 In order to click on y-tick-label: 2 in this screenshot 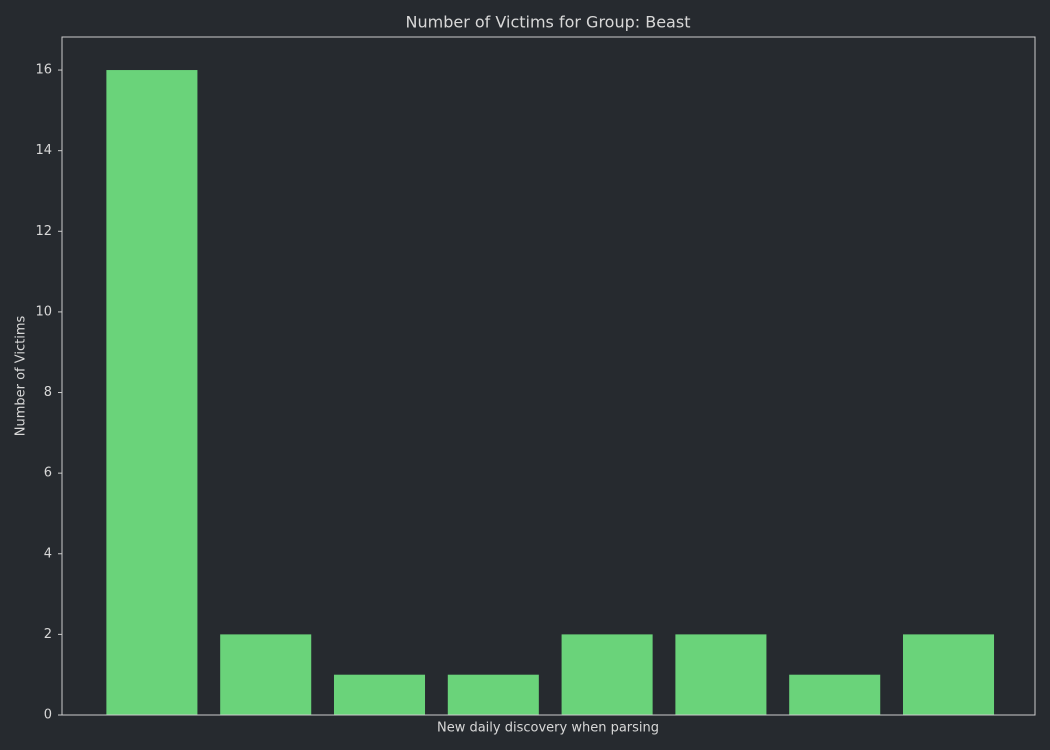, I will do `click(48, 634)`.